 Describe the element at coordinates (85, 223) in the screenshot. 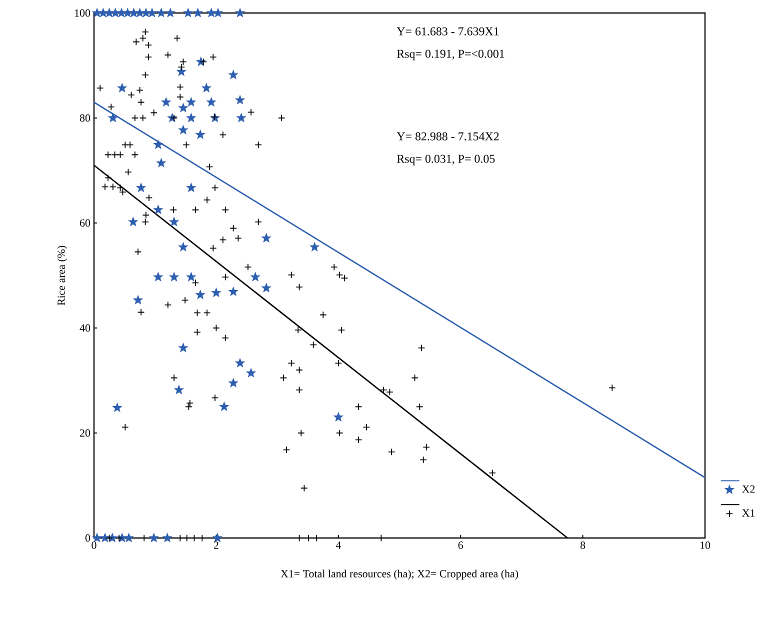

I see `y-tick-label: 60` at that location.